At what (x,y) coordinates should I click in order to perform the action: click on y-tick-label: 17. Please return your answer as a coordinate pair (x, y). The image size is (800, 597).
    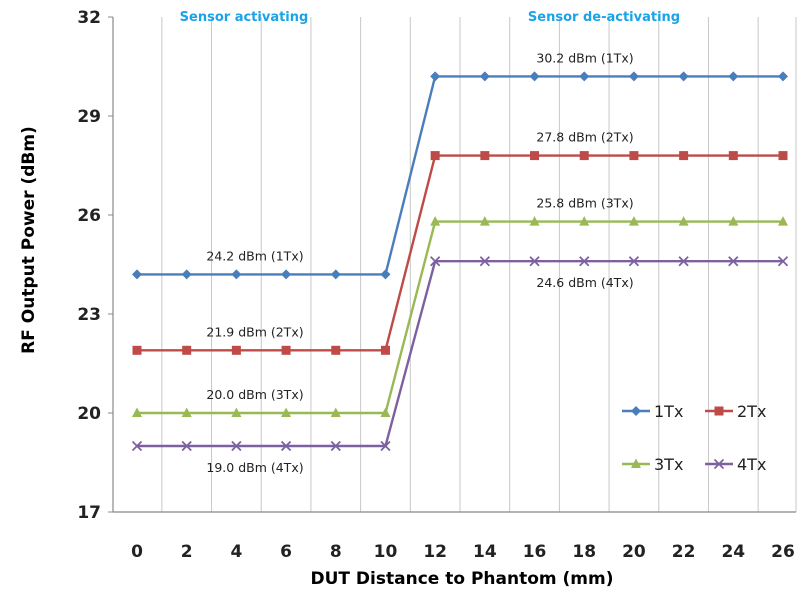
    Looking at the image, I should click on (89, 513).